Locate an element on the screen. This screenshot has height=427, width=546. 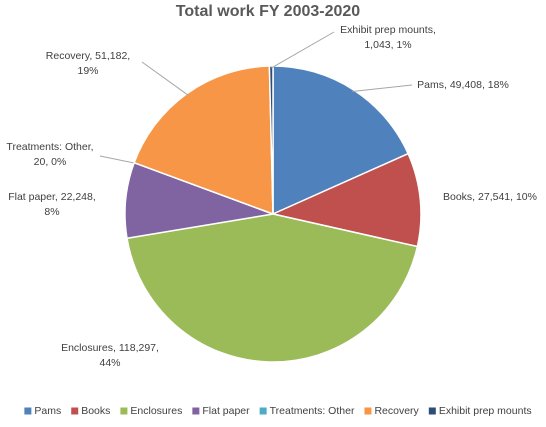
data-label-line: Pams, 49,408, 18% is located at coordinates (463, 85).